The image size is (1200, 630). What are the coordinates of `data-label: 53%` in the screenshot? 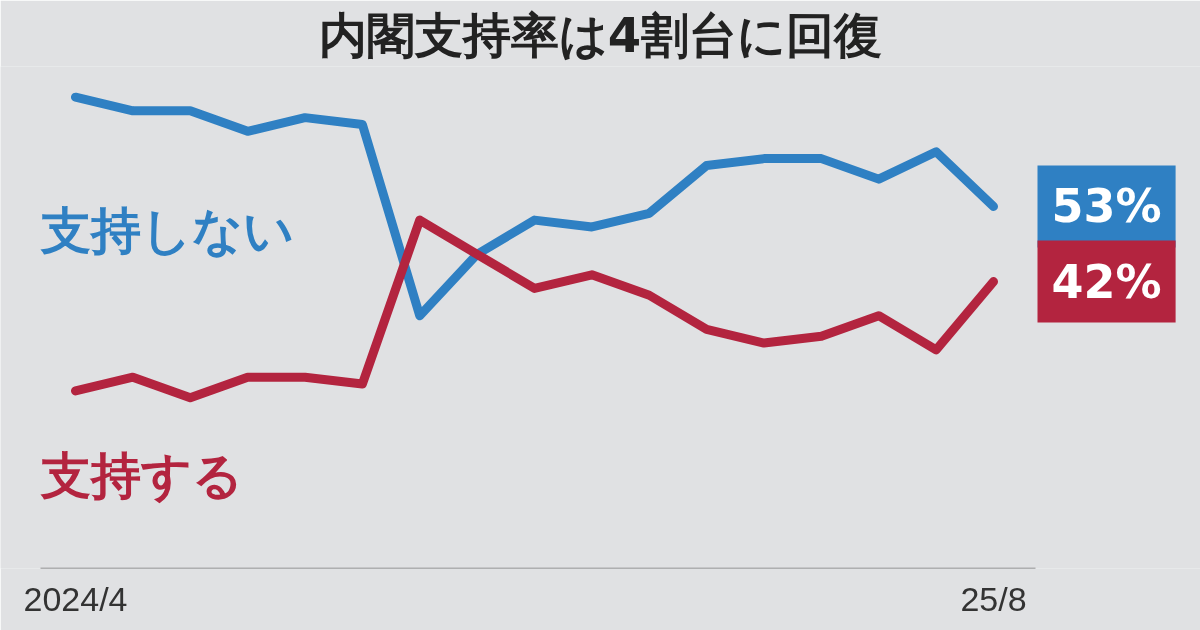 It's located at (1106, 206).